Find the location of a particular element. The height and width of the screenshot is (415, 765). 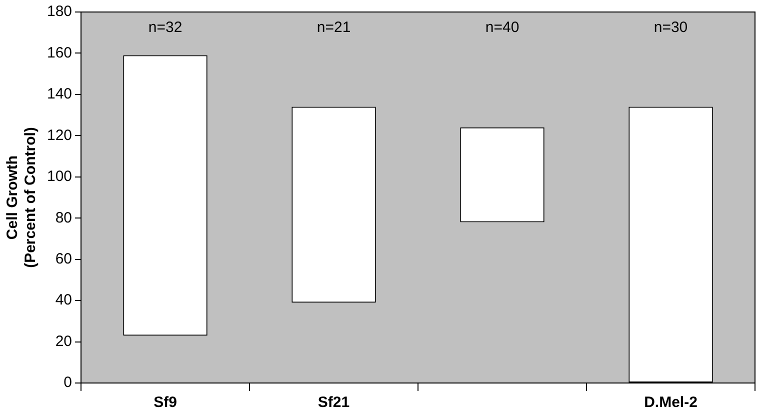

y-tick-label: 100 is located at coordinates (59, 177).